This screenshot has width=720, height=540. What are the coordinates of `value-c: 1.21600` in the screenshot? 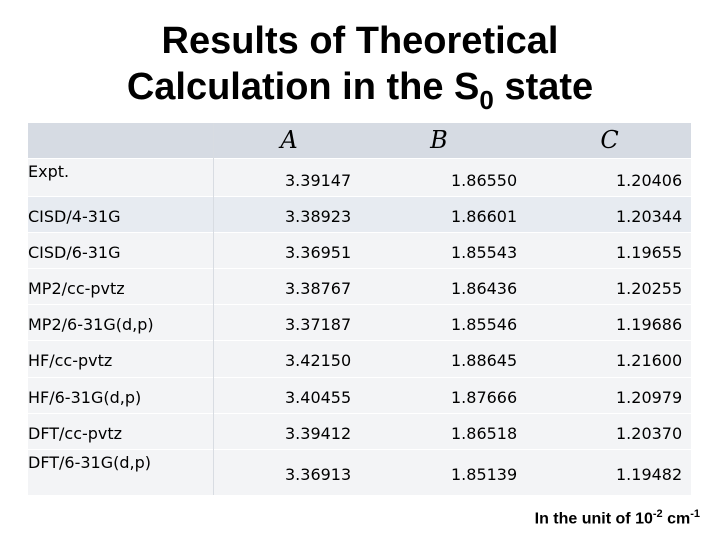 It's located at (649, 360).